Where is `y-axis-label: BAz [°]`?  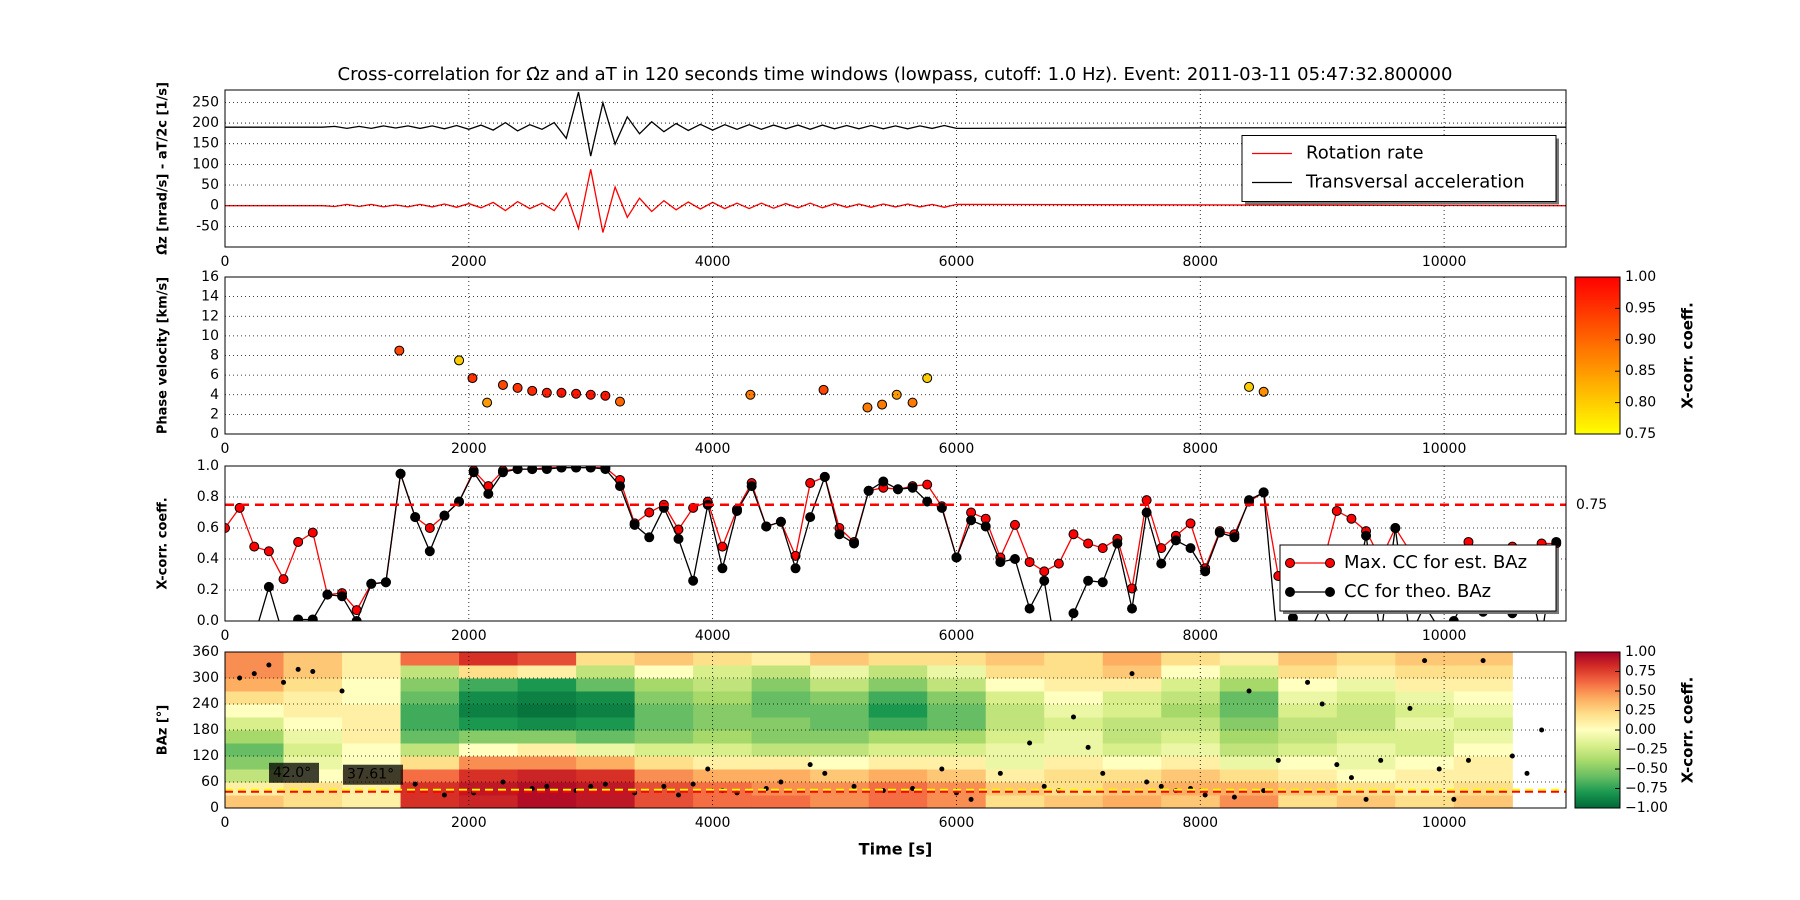 y-axis-label: BAz [°] is located at coordinates (163, 730).